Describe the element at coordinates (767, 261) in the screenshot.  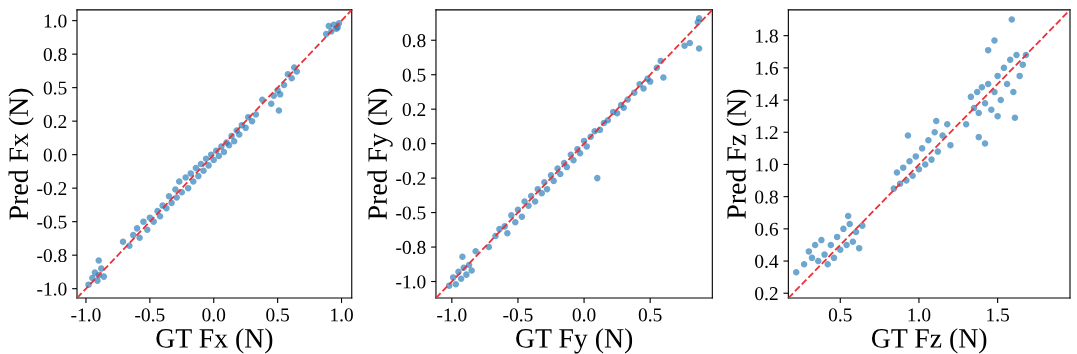
I see `y-tick-label: 0.4` at that location.